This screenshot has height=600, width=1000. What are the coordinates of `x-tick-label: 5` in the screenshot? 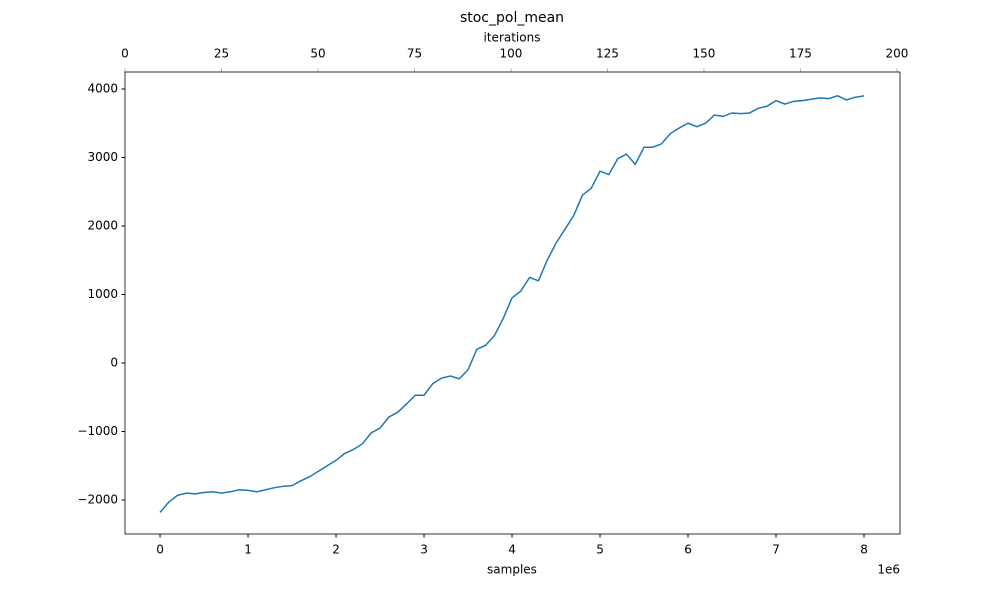 It's located at (600, 550).